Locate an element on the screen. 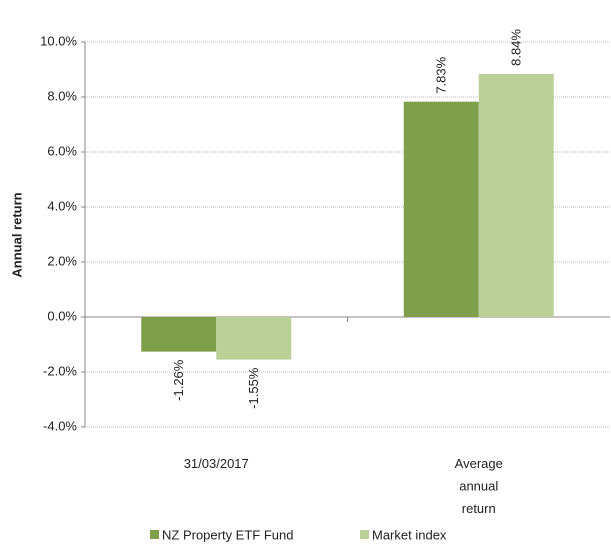  y-tick-label: -4.0% is located at coordinates (60, 425).